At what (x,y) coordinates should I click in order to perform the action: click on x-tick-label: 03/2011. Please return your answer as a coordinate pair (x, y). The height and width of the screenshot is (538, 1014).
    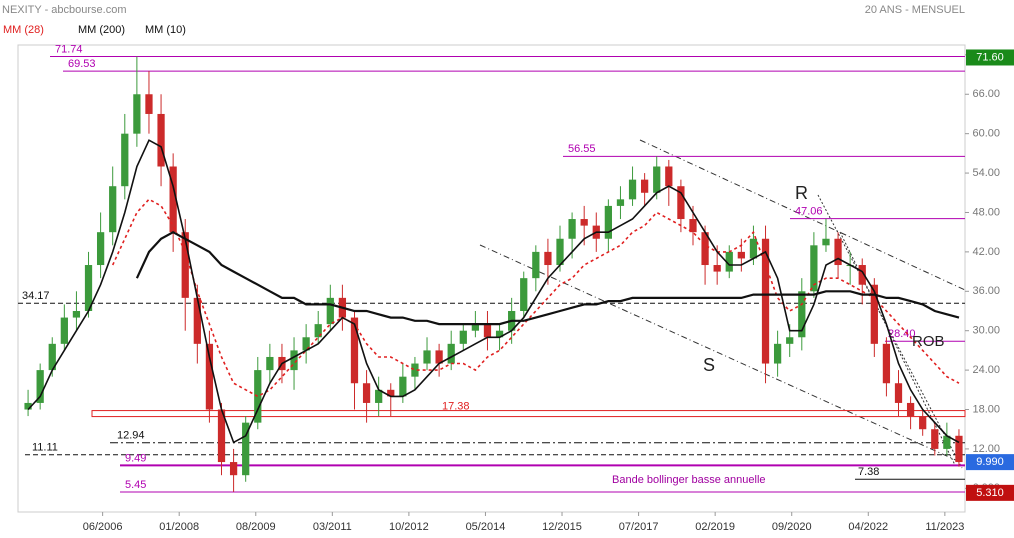
    Looking at the image, I should click on (332, 527).